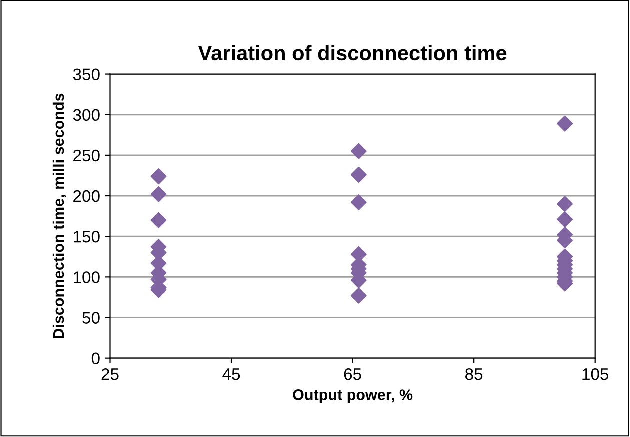 The height and width of the screenshot is (437, 630). I want to click on x-tick-label: 85, so click(474, 374).